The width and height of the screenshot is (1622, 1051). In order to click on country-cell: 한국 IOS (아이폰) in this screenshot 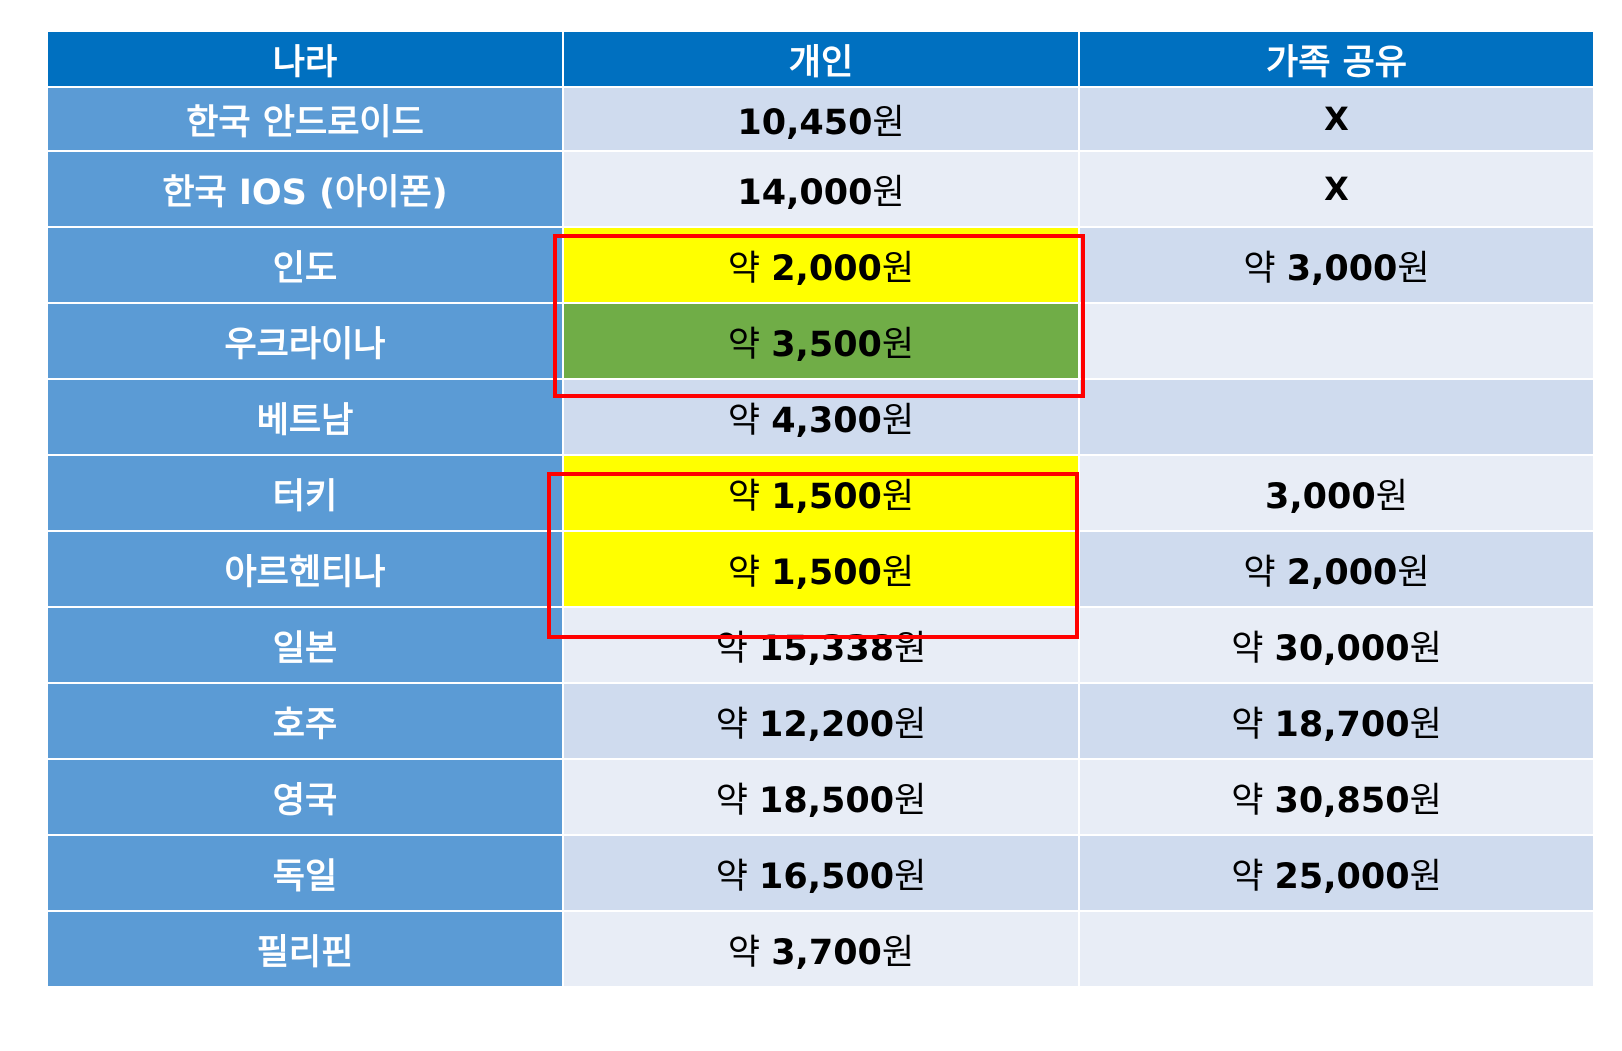, I will do `click(305, 189)`.